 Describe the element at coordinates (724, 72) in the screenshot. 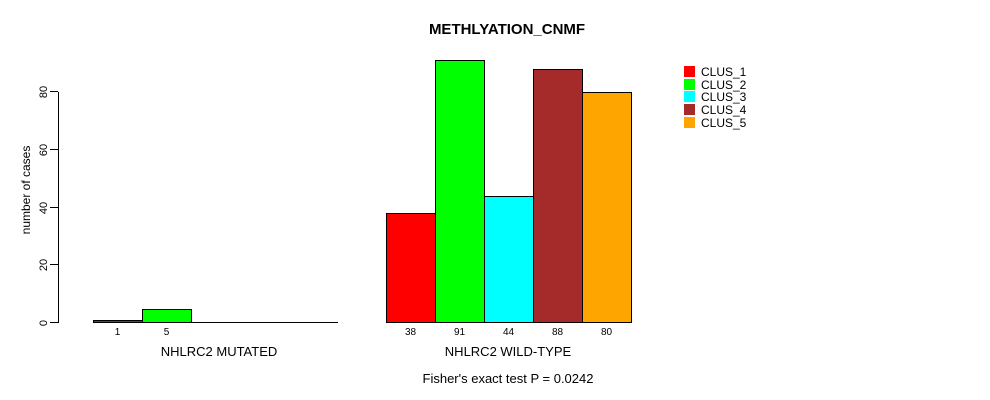

I see `legend-label-clus_1: CLUS_1` at that location.